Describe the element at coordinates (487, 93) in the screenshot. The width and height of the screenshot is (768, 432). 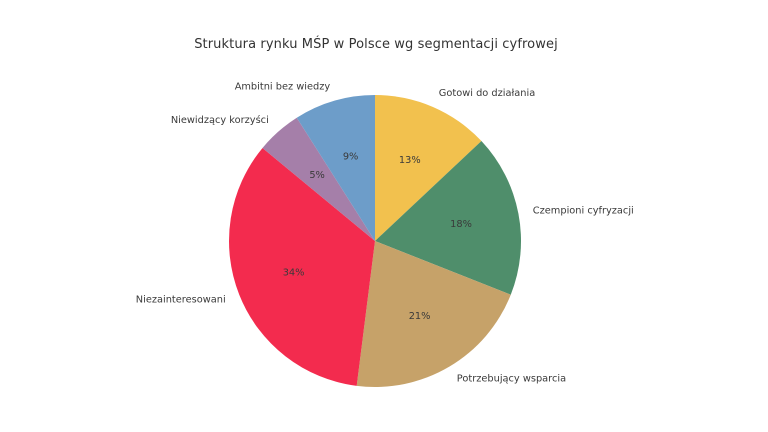
I see `slice-label-0: Gotowi do działania` at that location.